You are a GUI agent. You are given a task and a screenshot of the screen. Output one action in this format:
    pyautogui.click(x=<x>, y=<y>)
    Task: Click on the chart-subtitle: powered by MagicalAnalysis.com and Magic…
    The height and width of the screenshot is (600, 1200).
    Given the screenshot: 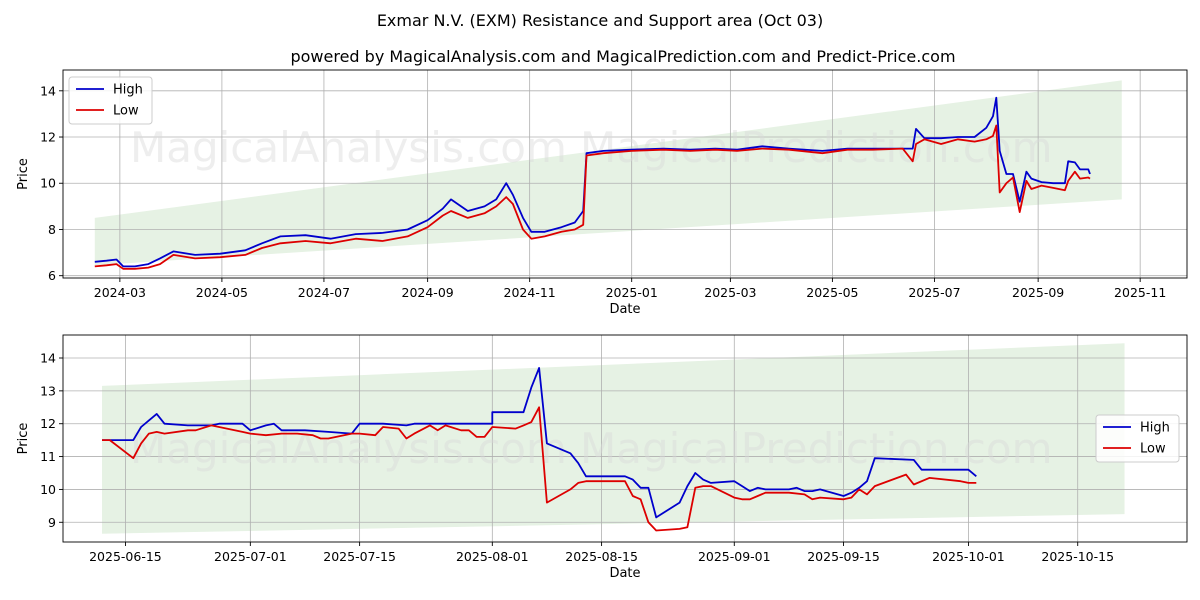 What is the action you would take?
    pyautogui.click(x=622, y=56)
    